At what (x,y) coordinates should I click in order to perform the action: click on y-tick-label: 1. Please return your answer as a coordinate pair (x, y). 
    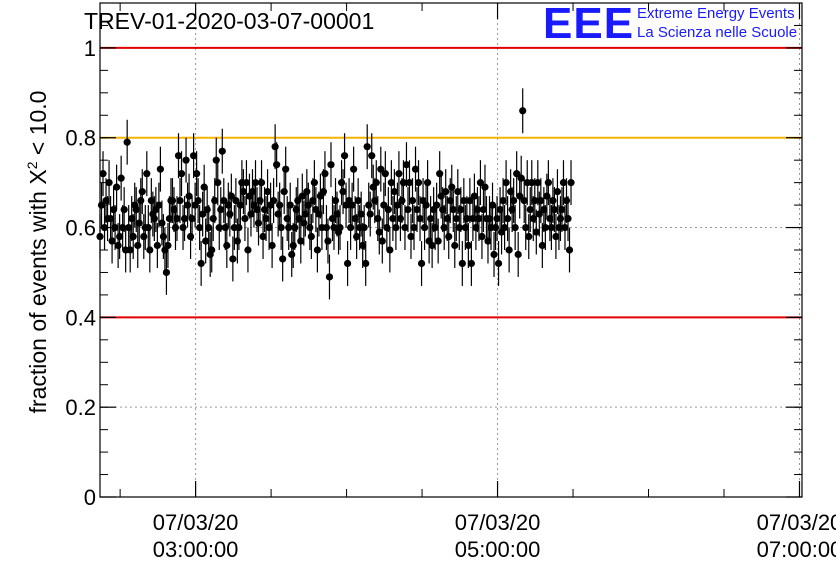
    Looking at the image, I should click on (90, 48).